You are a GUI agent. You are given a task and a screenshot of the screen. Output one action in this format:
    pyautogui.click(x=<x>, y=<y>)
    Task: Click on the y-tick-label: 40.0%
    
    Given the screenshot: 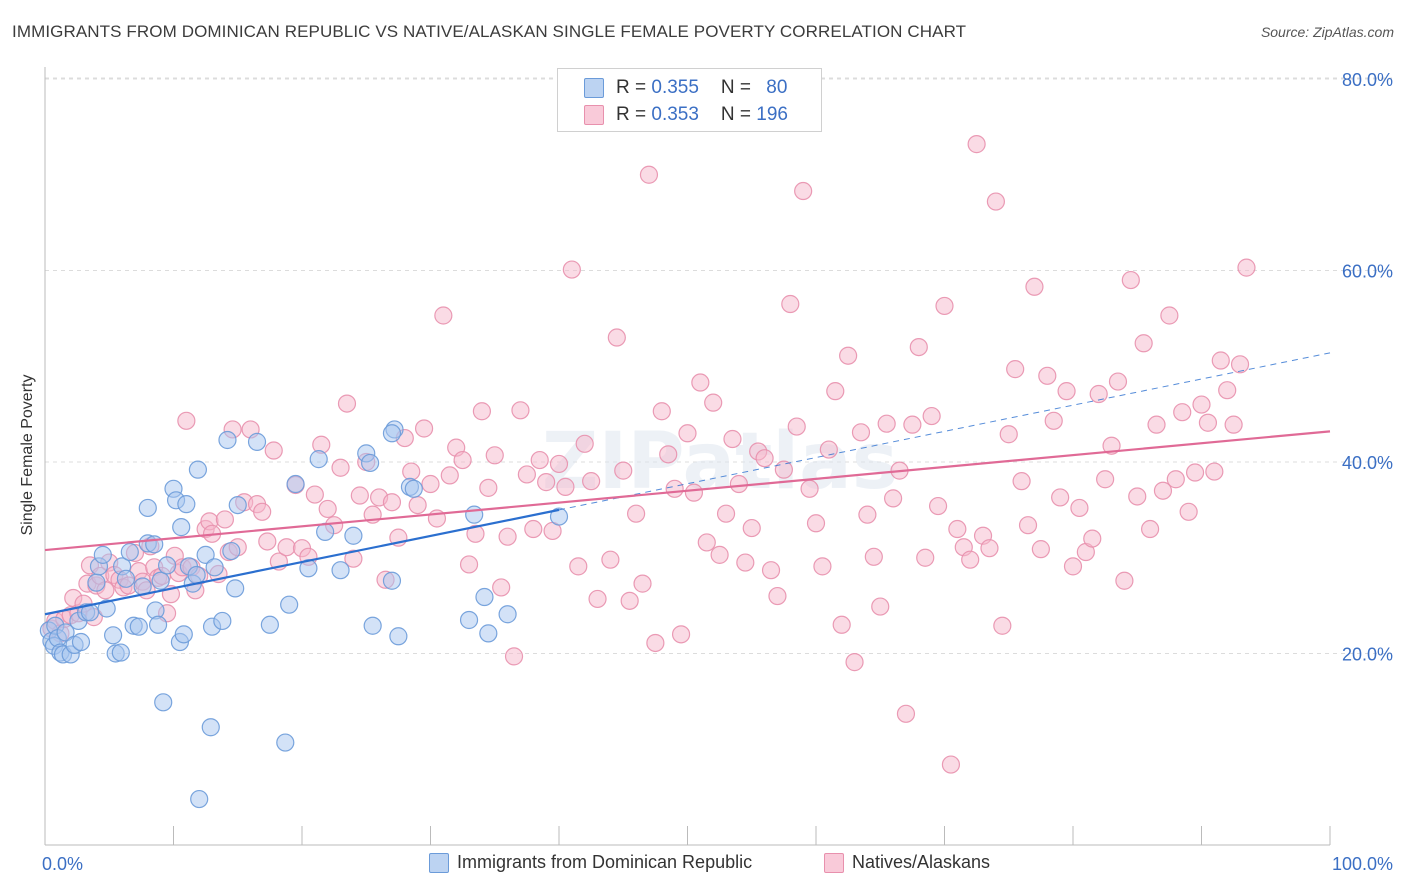 What is the action you would take?
    pyautogui.click(x=1367, y=463)
    